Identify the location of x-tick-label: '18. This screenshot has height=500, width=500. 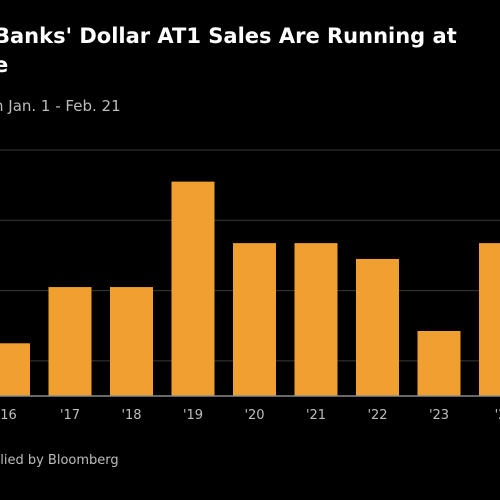
(131, 415).